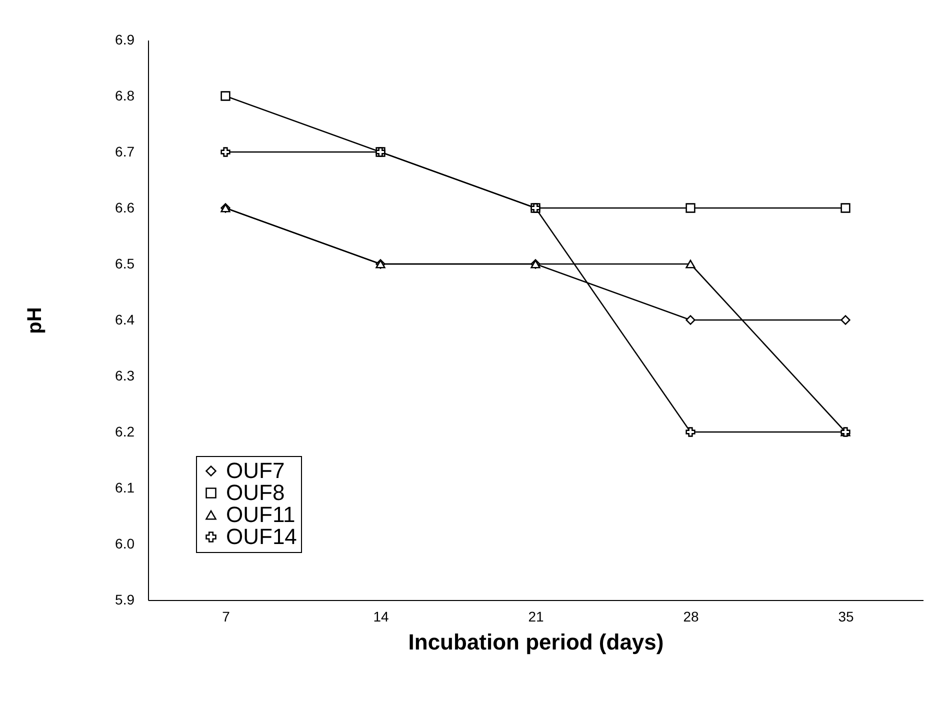 The width and height of the screenshot is (929, 701). What do you see at coordinates (125, 264) in the screenshot?
I see `y-tick-label: 6.5` at bounding box center [125, 264].